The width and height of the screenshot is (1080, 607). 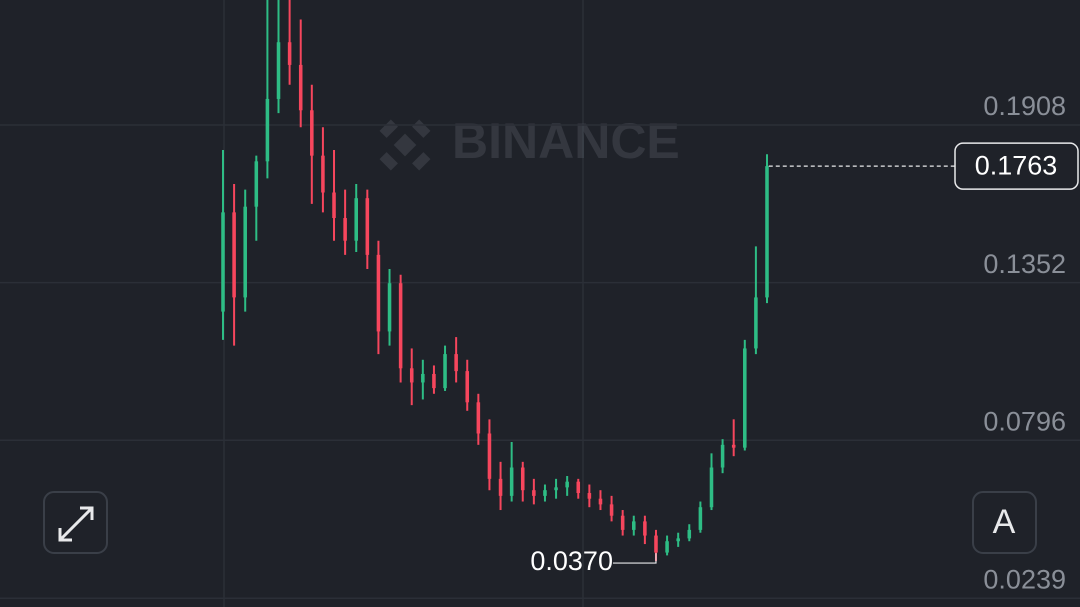 What do you see at coordinates (566, 141) in the screenshot?
I see `watermark-text: BINANCE` at bounding box center [566, 141].